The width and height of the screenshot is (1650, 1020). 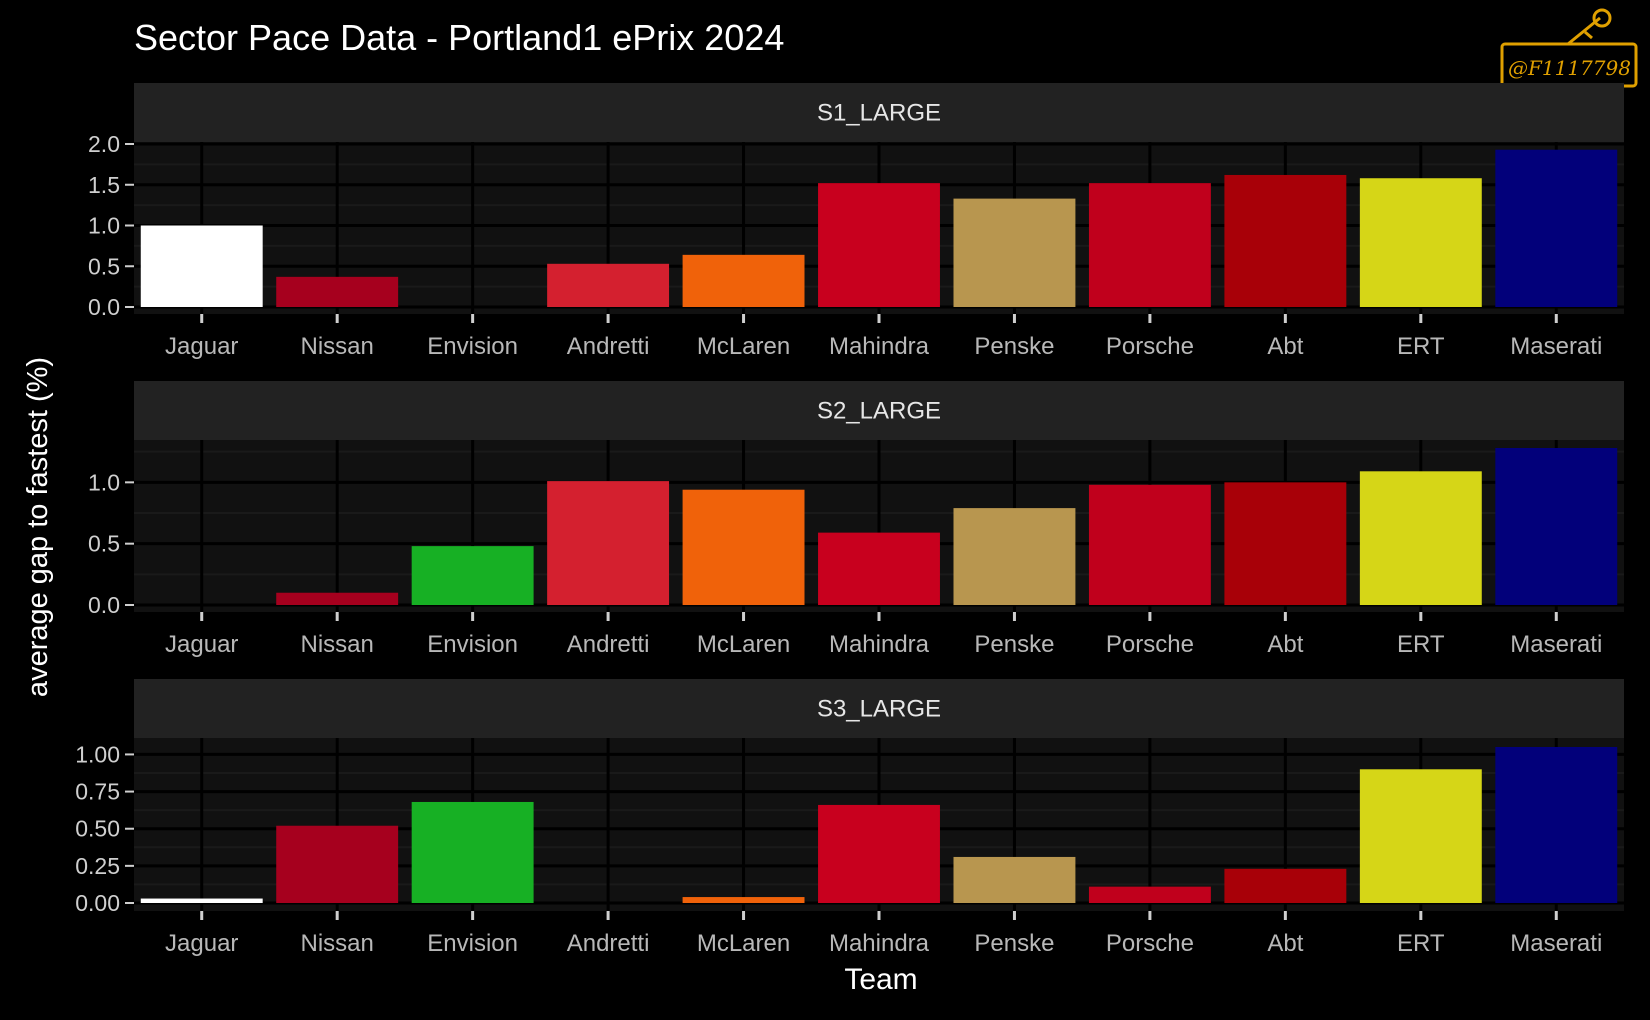 What do you see at coordinates (97, 829) in the screenshot?
I see `y-tick-label: 0.50` at bounding box center [97, 829].